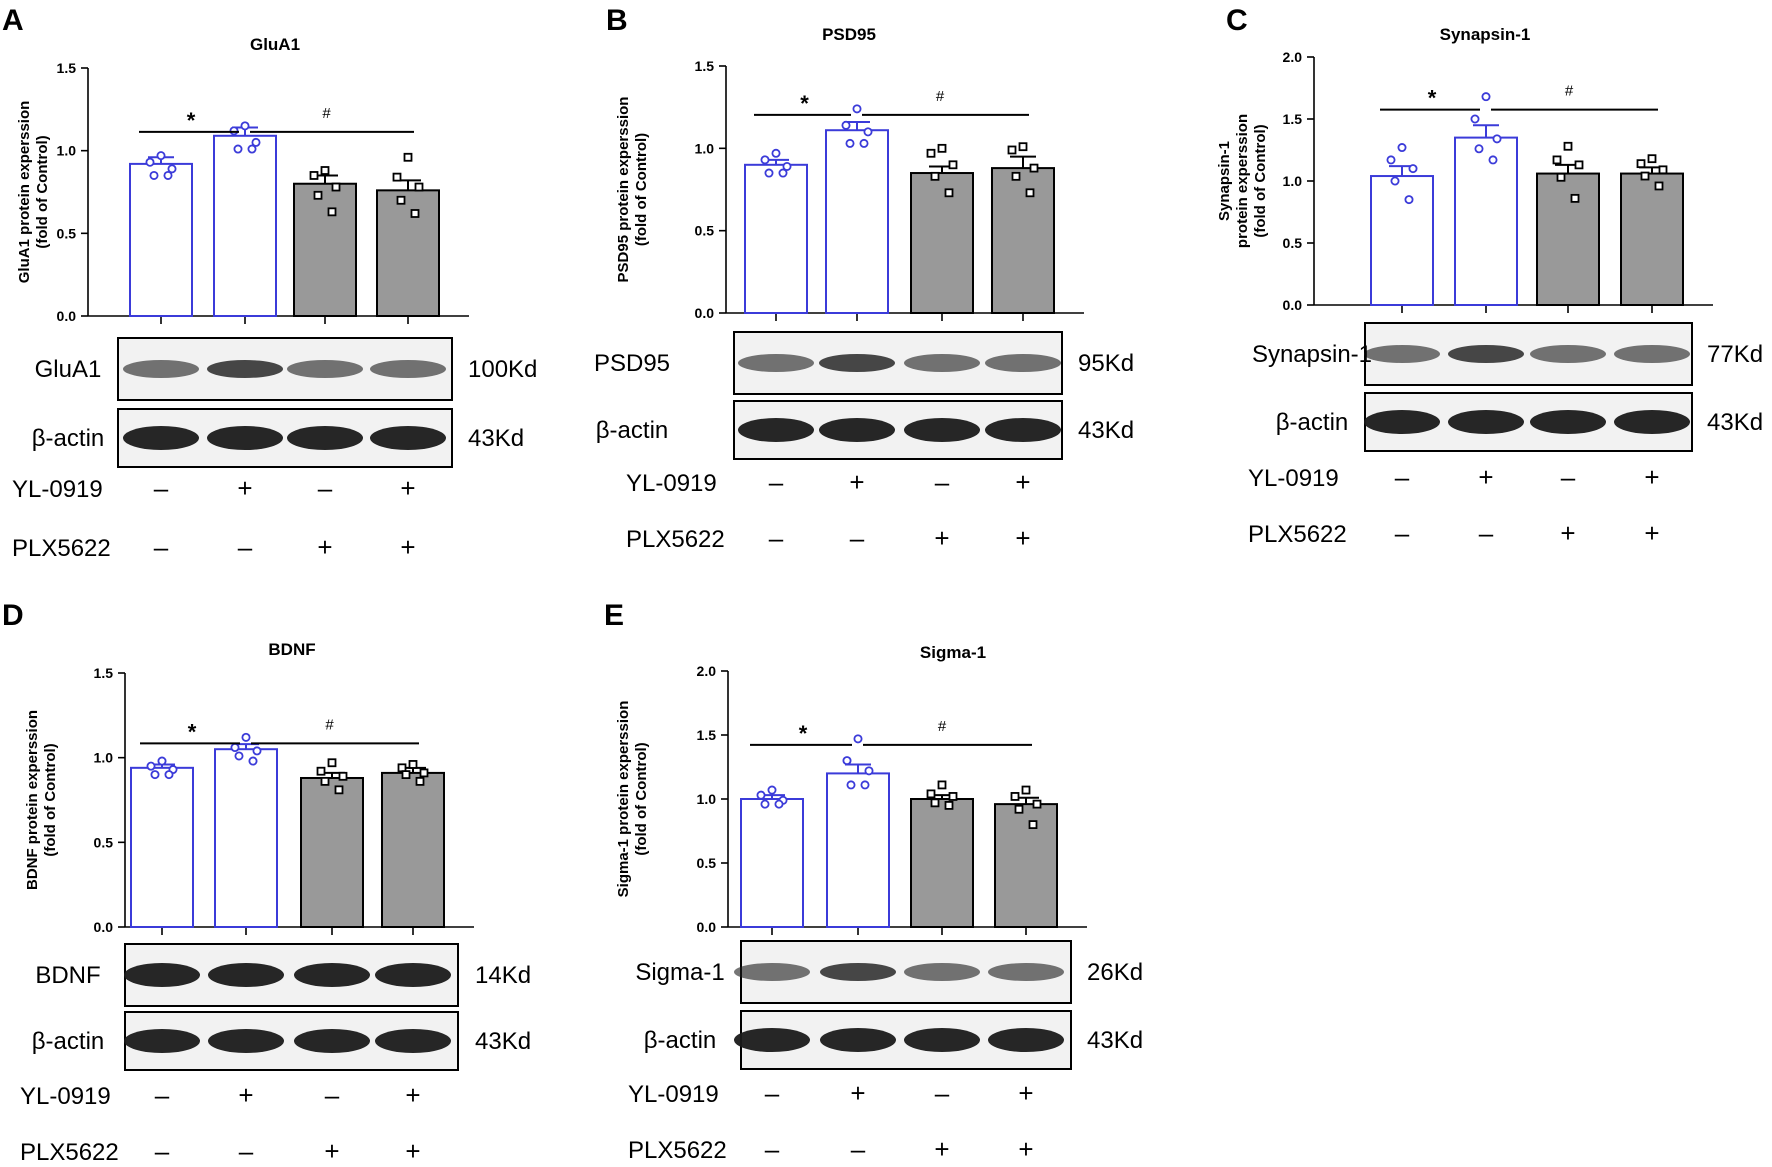 The height and width of the screenshot is (1167, 1772). I want to click on y-axis-label-line: protein experssion, so click(1242, 181).